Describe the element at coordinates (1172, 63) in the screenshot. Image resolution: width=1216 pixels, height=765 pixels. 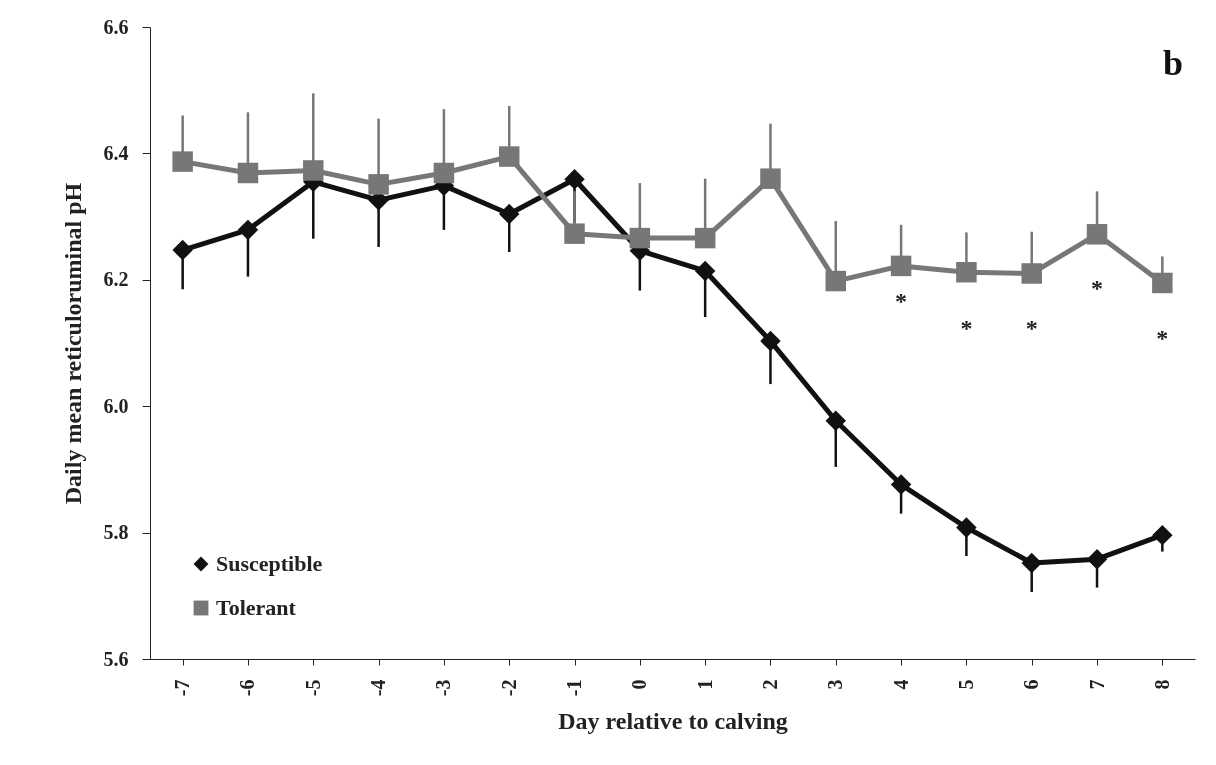
I see `annotation: b` at that location.